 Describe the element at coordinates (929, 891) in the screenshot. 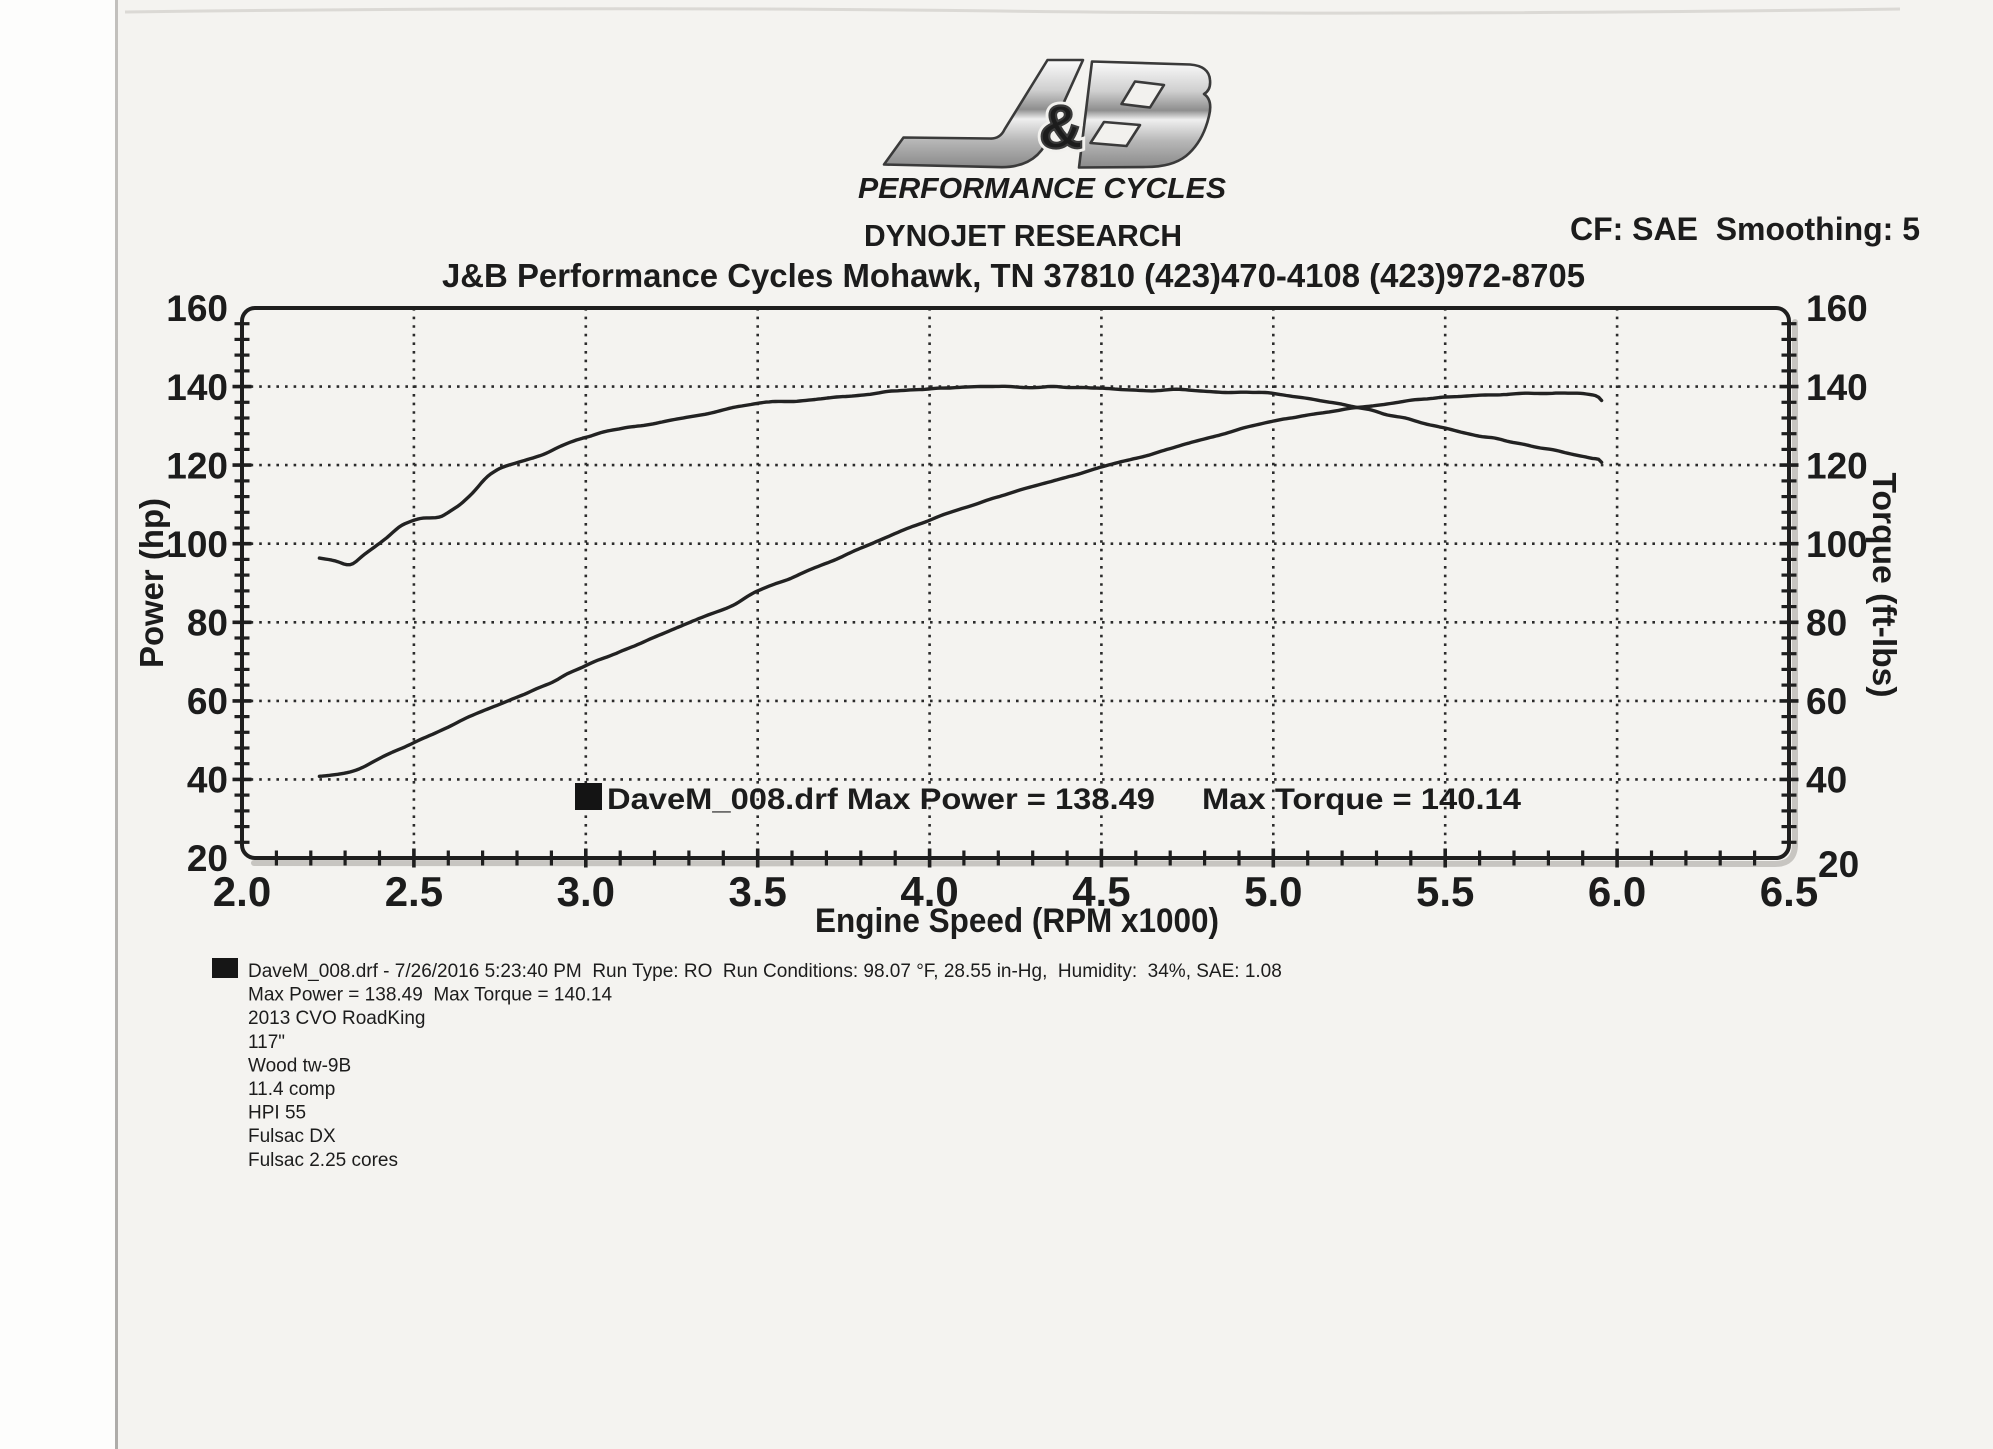

I see `svg-text: 4.0` at that location.